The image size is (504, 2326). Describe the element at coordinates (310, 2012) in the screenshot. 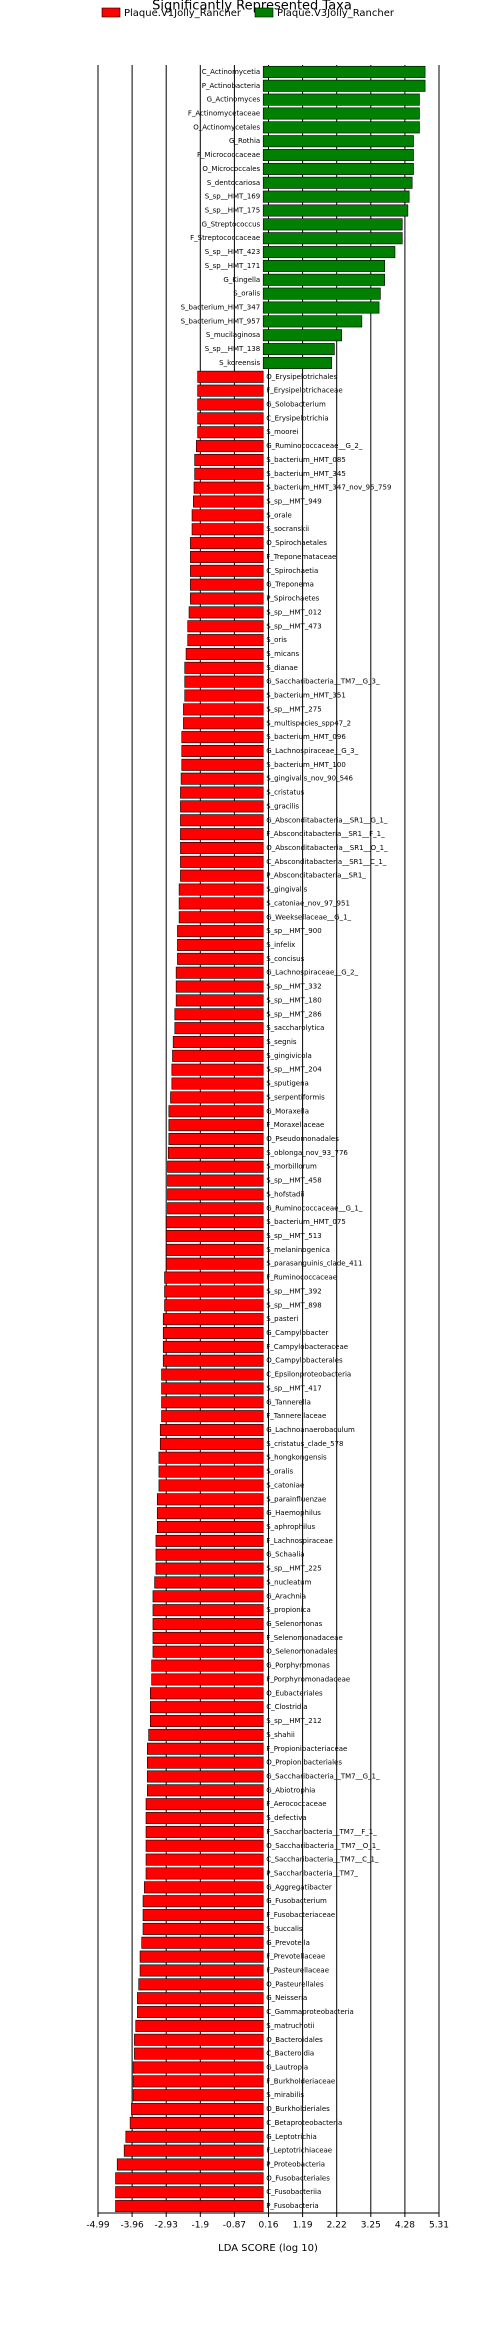

I see `bar-label: C_Gammaproteobacteria` at that location.